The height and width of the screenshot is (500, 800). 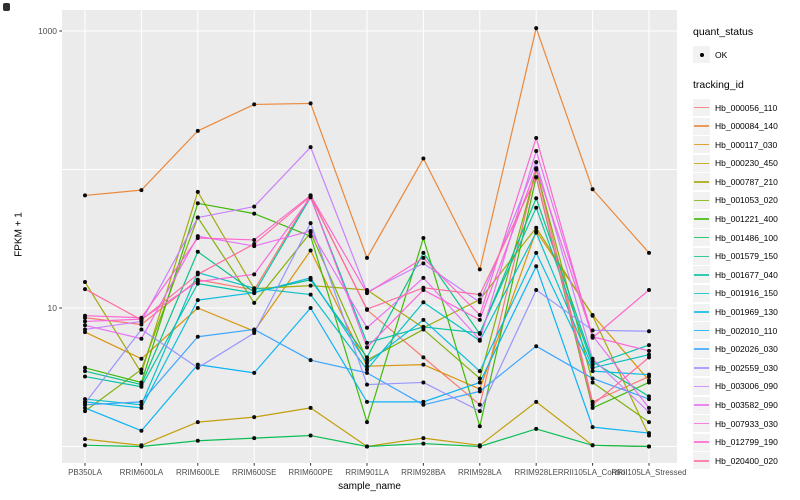 I want to click on legend-label: Hb_001916_150, so click(x=746, y=293).